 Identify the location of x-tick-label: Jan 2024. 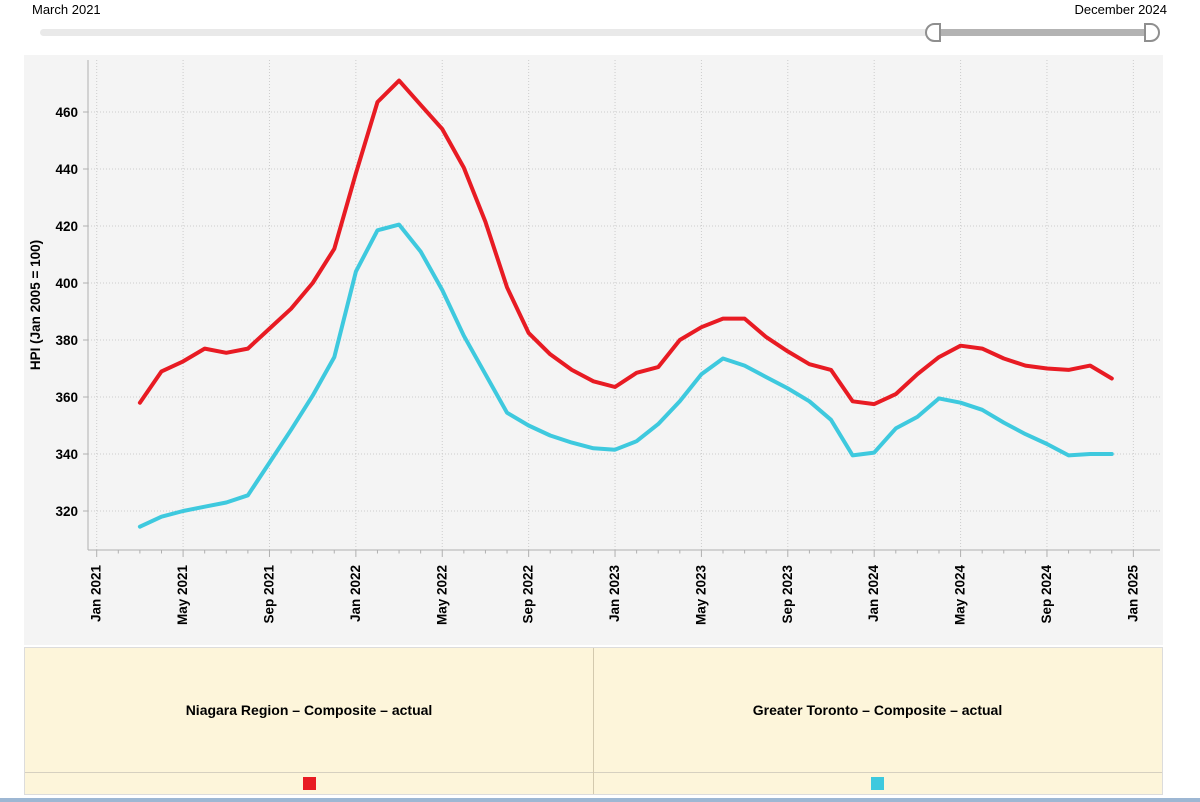
(873, 594).